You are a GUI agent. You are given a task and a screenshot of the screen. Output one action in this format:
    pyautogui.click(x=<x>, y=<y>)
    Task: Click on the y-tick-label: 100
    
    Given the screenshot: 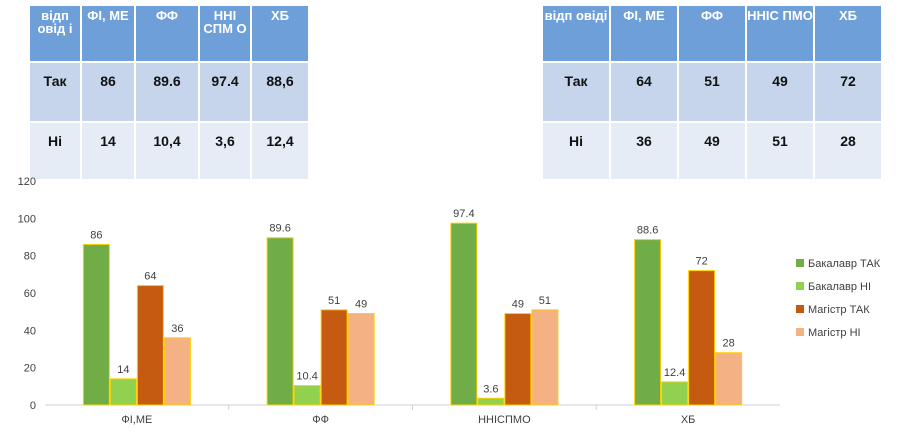 What is the action you would take?
    pyautogui.click(x=27, y=219)
    